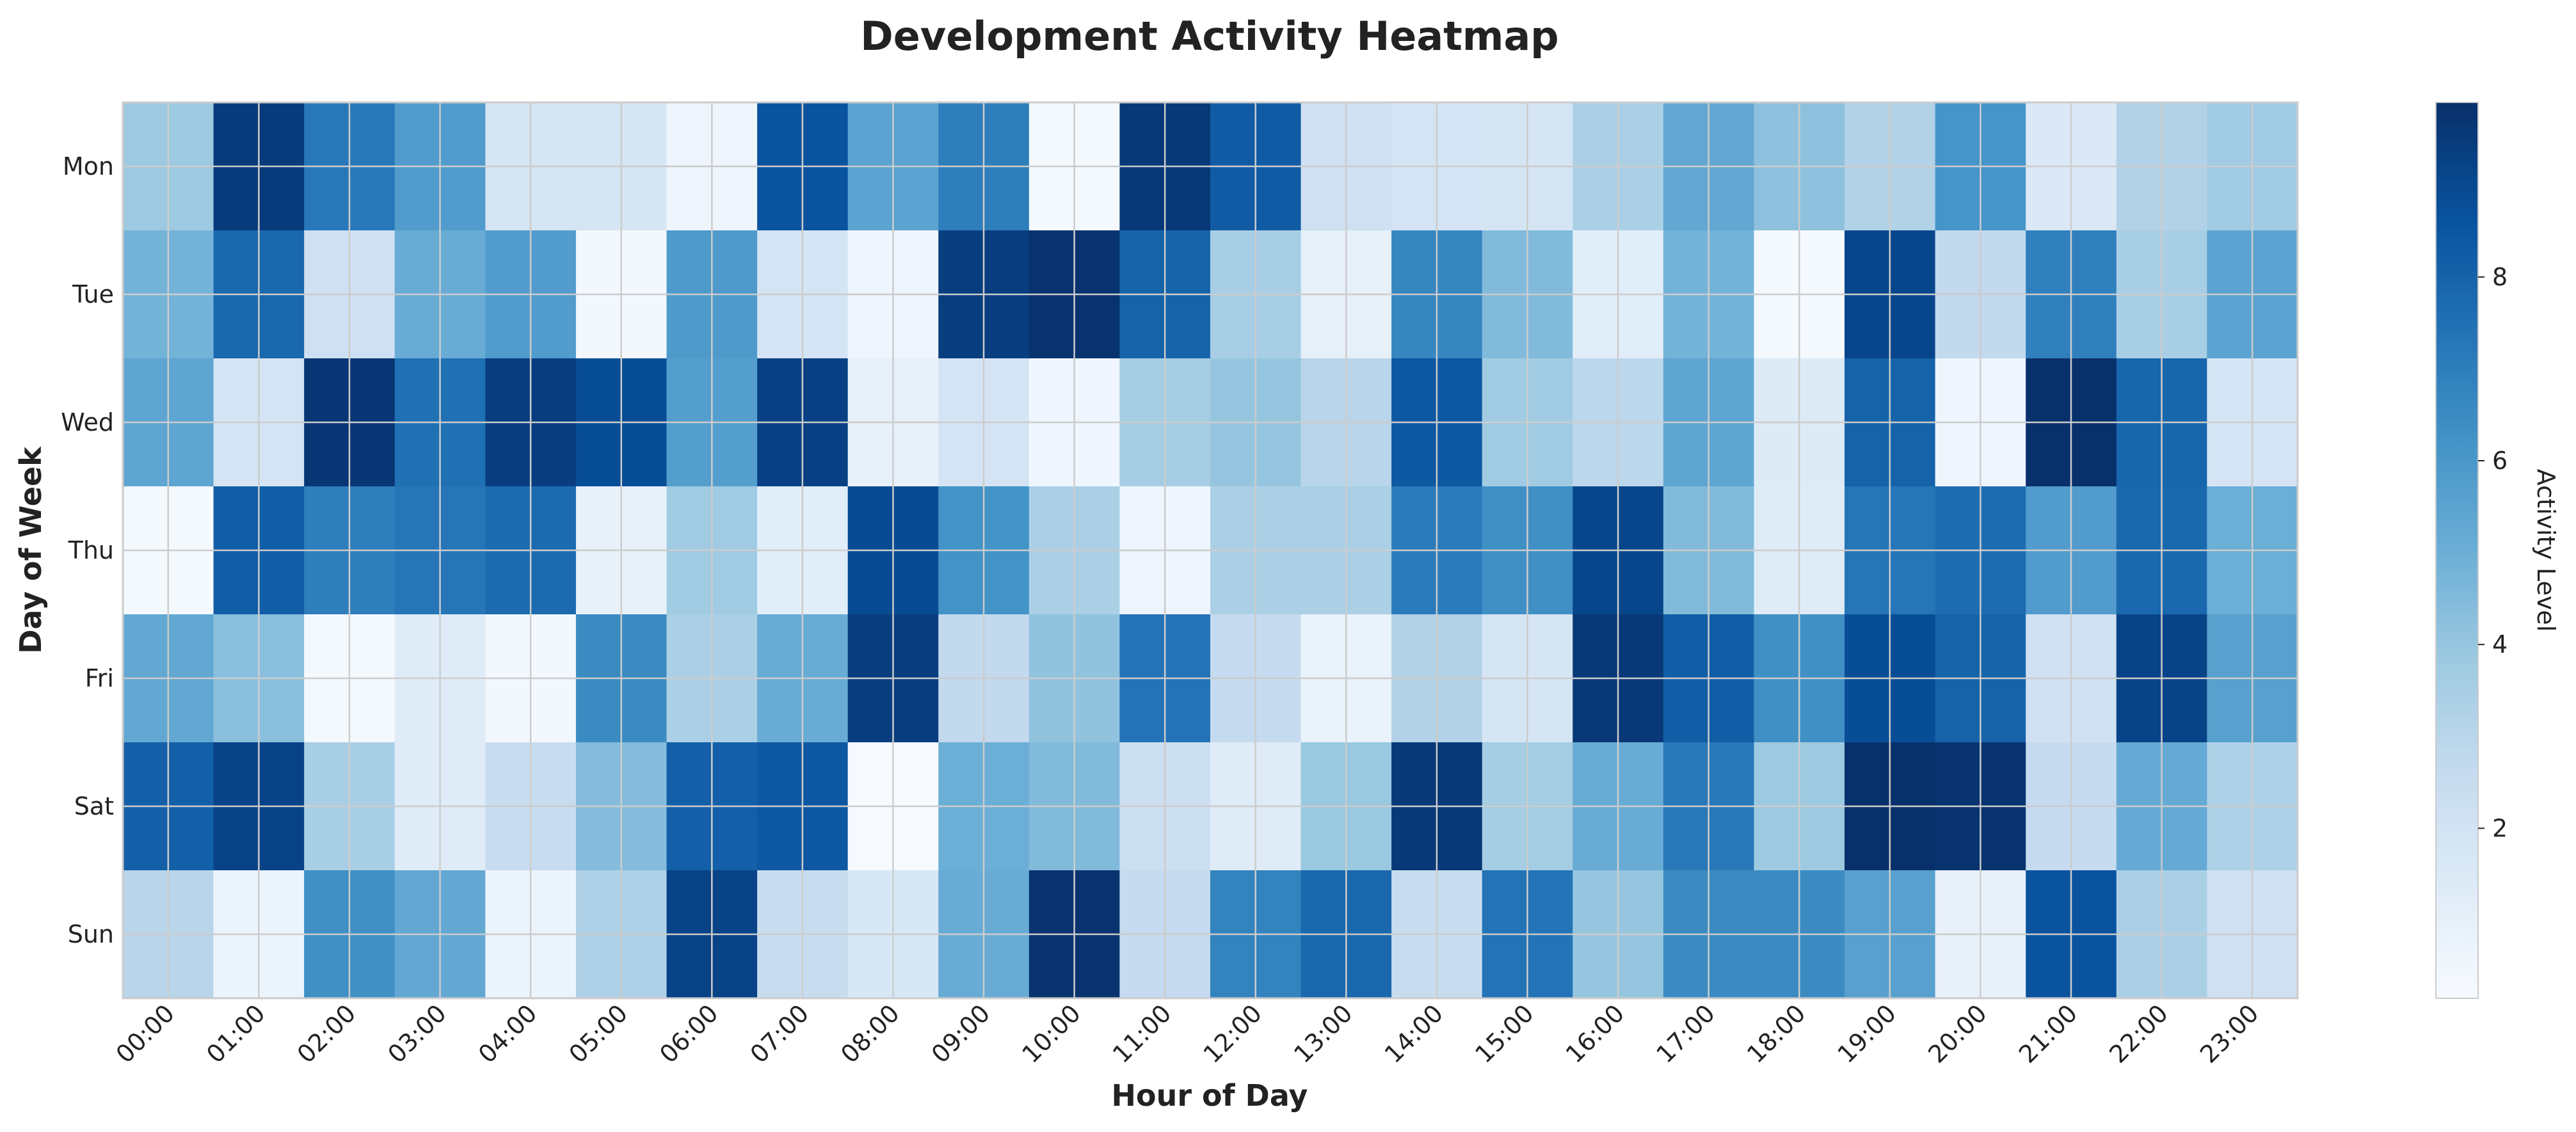  What do you see at coordinates (2493, 552) in the screenshot?
I see `colorbar-ticks: 2 4 6 8` at bounding box center [2493, 552].